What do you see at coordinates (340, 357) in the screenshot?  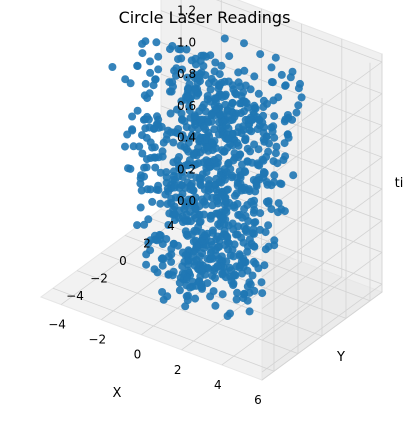 I see `y-axis-label: Y` at bounding box center [340, 357].